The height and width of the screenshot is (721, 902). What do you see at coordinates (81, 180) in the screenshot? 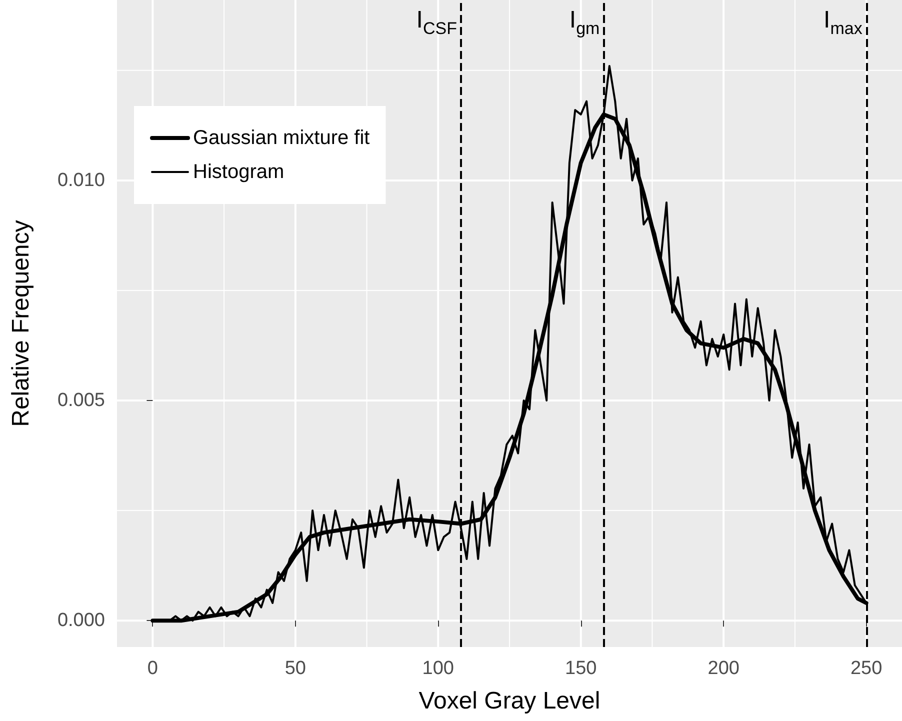
I see `y-tick-label: 0.010` at bounding box center [81, 180].